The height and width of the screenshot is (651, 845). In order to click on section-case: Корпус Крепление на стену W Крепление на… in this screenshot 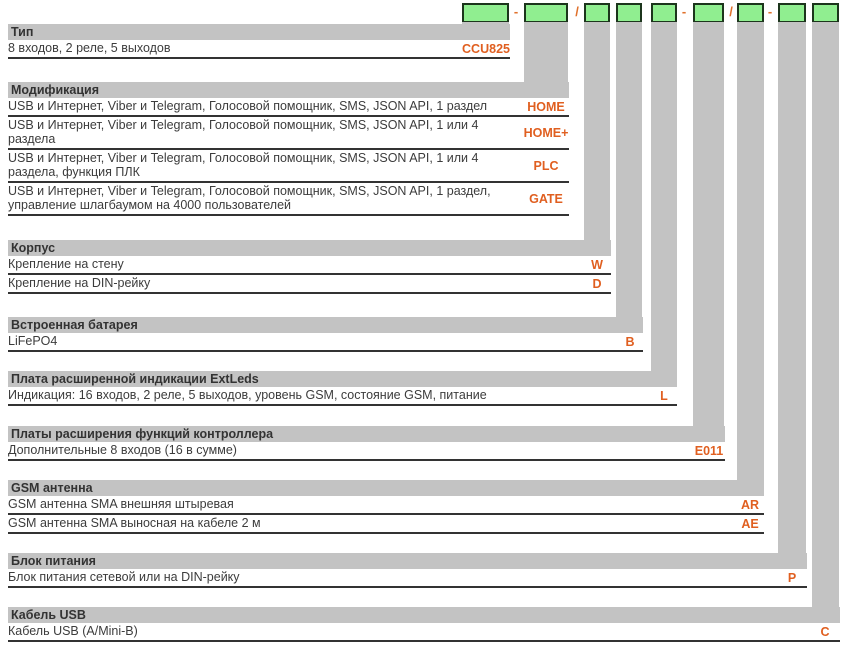, I will do `click(309, 267)`.